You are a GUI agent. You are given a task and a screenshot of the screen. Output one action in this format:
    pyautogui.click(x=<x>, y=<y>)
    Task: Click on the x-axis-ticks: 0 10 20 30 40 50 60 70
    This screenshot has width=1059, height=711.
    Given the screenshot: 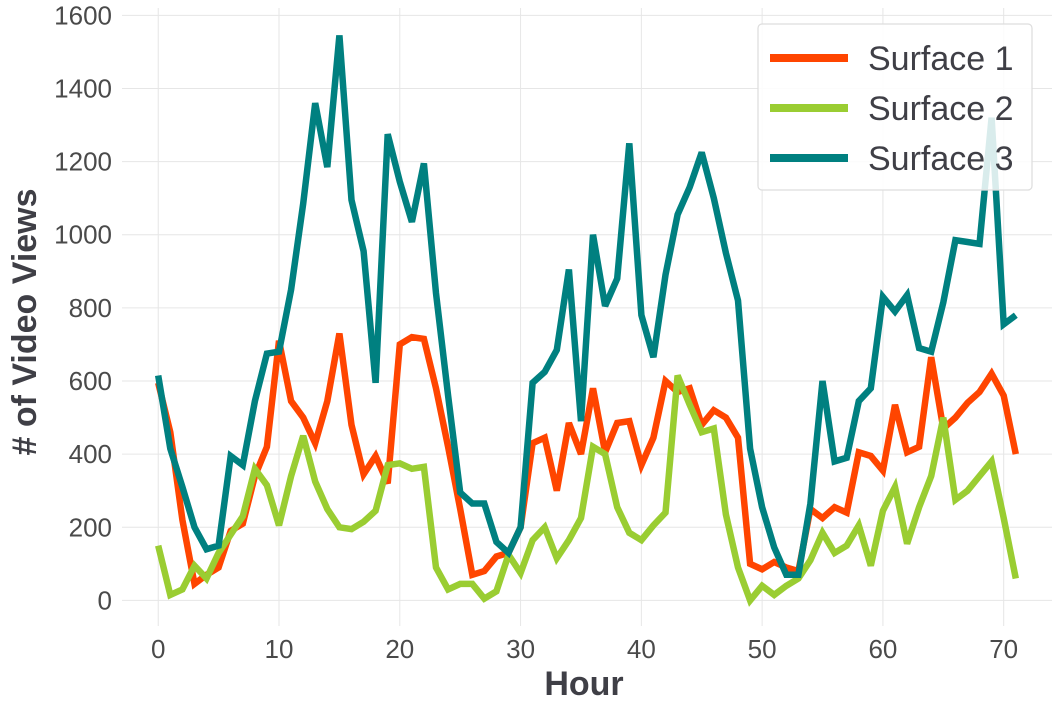 What is the action you would take?
    pyautogui.click(x=584, y=649)
    